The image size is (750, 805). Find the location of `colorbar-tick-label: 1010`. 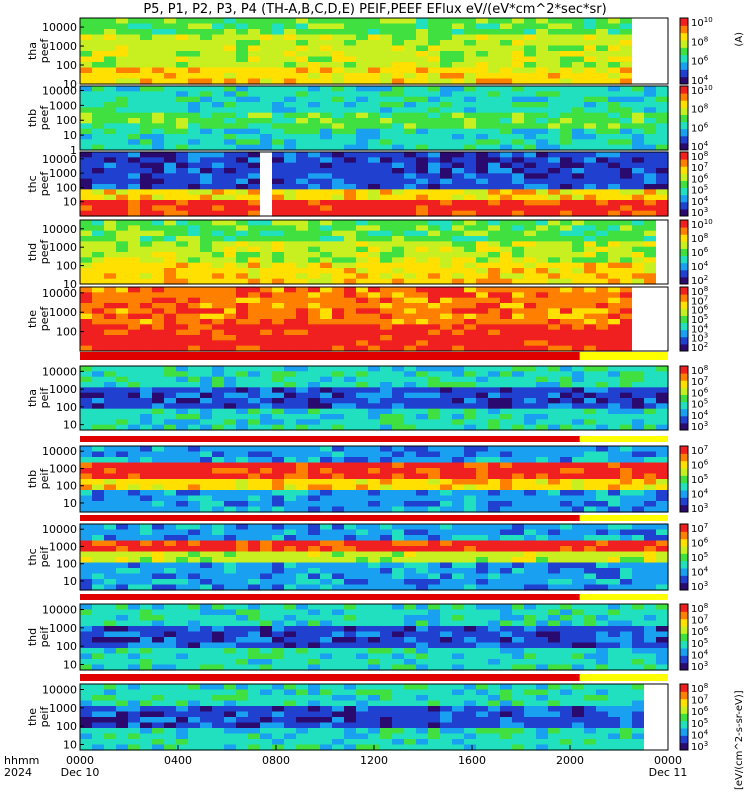

colorbar-tick-label: 1010 is located at coordinates (702, 90).